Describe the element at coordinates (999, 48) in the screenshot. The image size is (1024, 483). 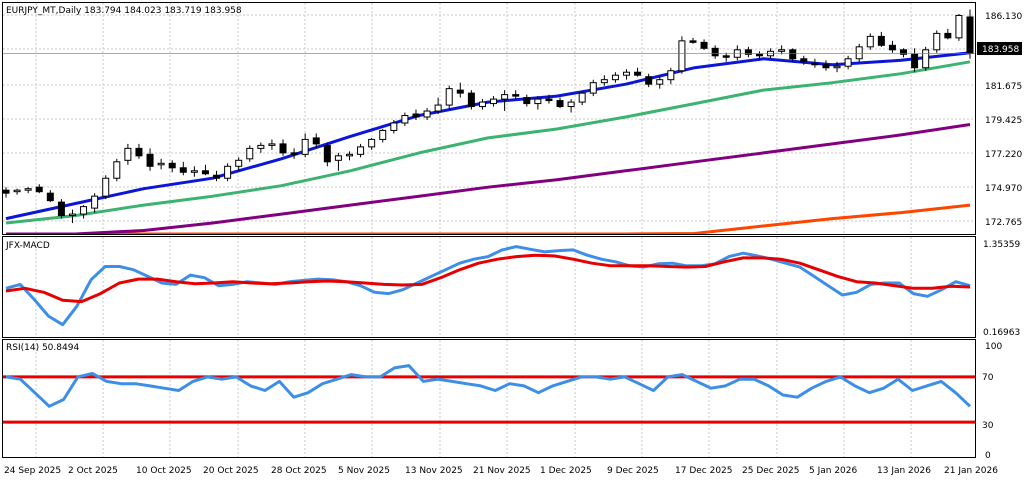
I see `current-price-tag` at that location.